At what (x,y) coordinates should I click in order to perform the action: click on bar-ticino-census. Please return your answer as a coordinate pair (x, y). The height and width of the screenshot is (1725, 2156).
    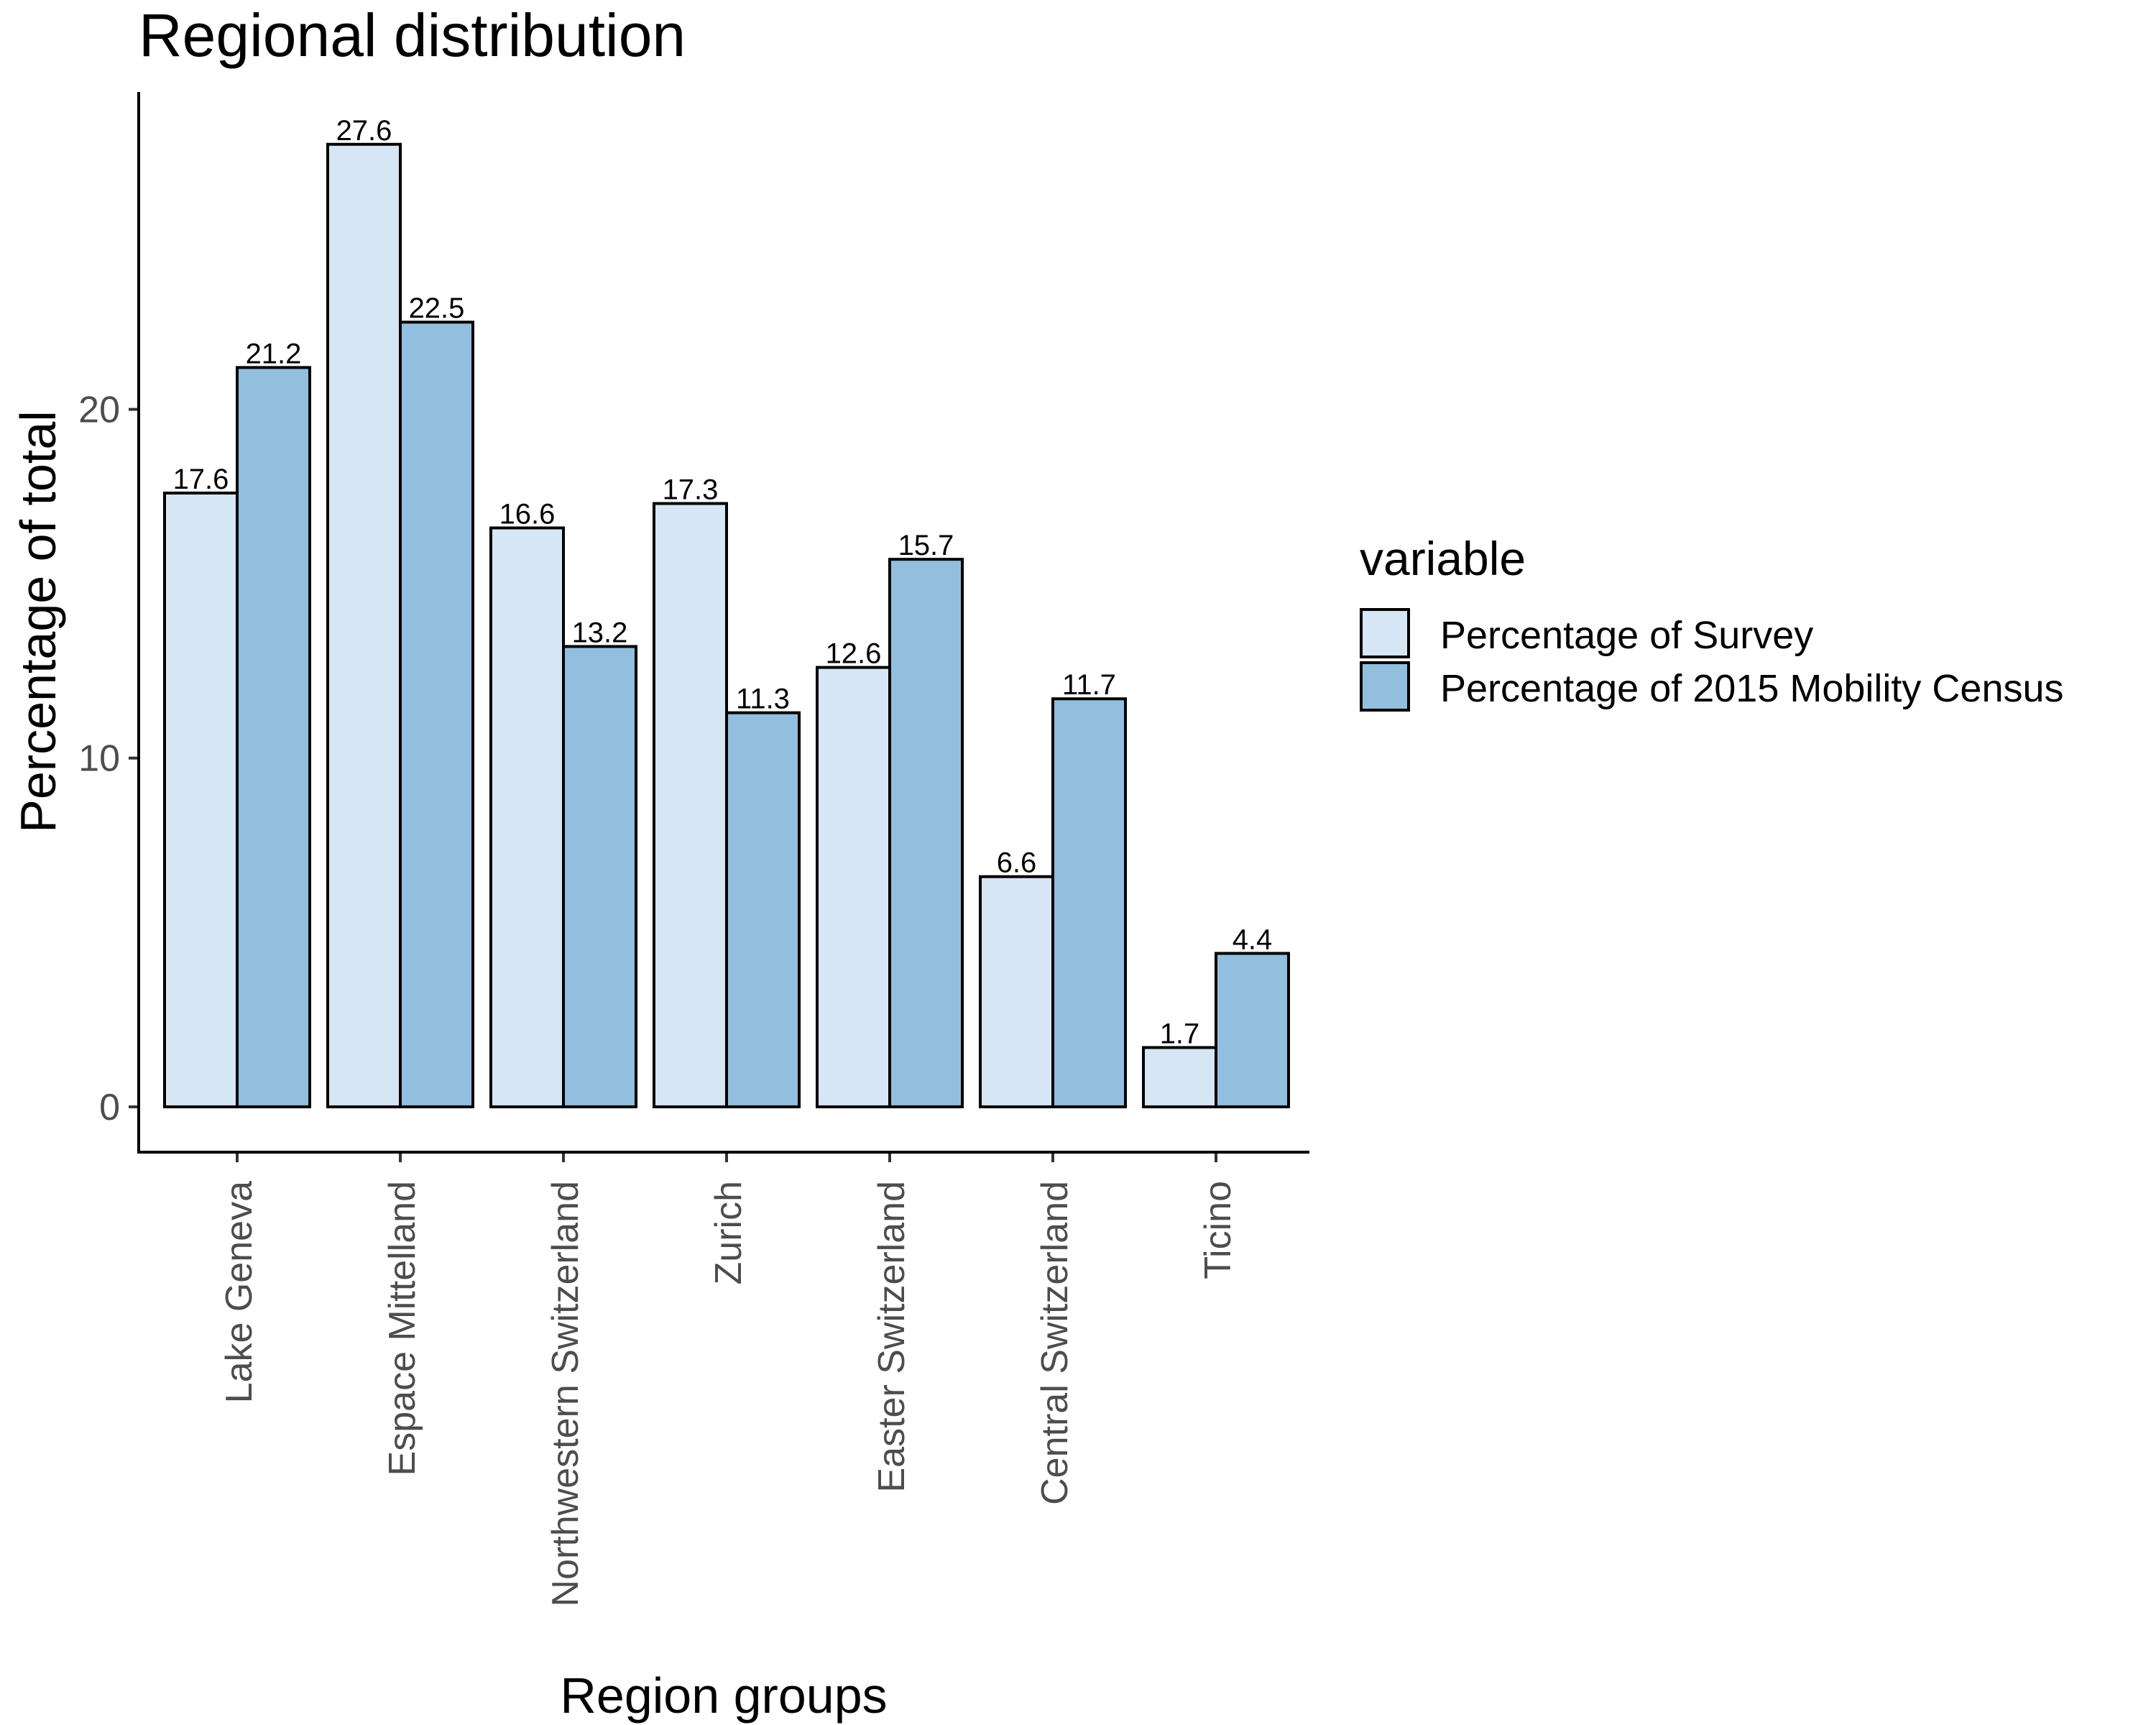
    Looking at the image, I should click on (1252, 1030).